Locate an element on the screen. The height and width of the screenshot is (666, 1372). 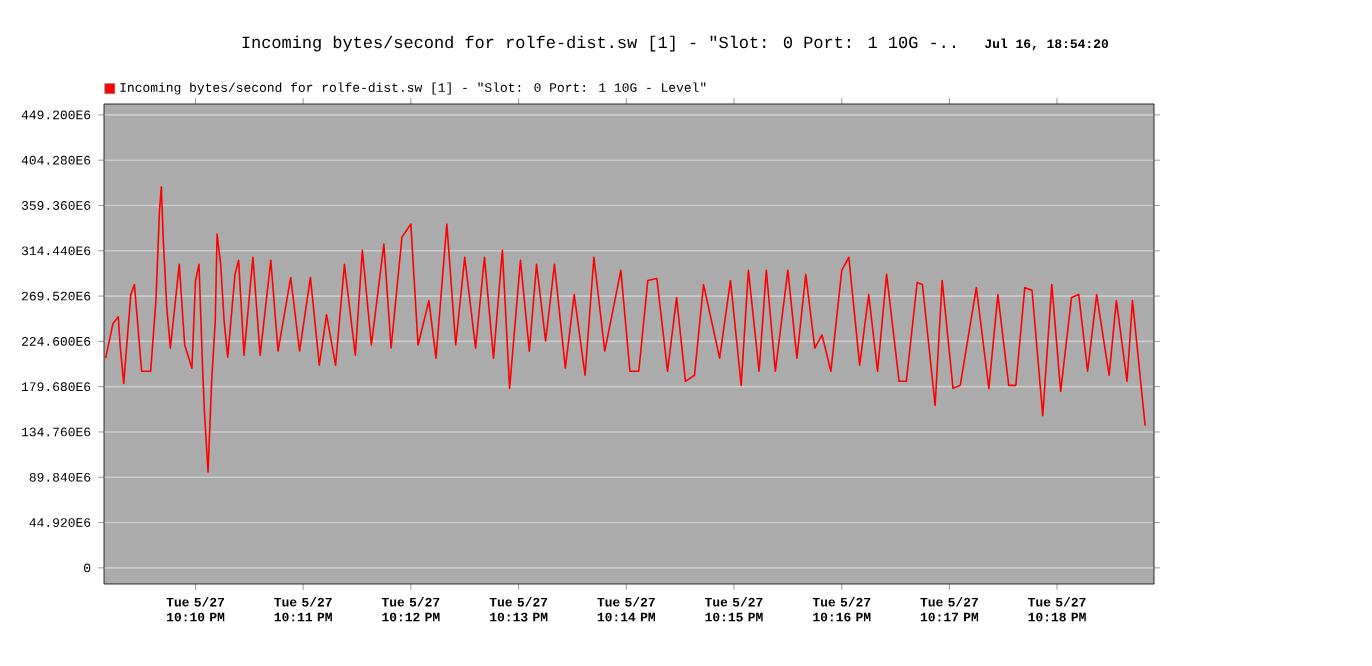
chart-title: Incoming bytes/second for rolfe-dist.sw [1] - "Slot: 0 Port: 1 10G -.. is located at coordinates (598, 43).